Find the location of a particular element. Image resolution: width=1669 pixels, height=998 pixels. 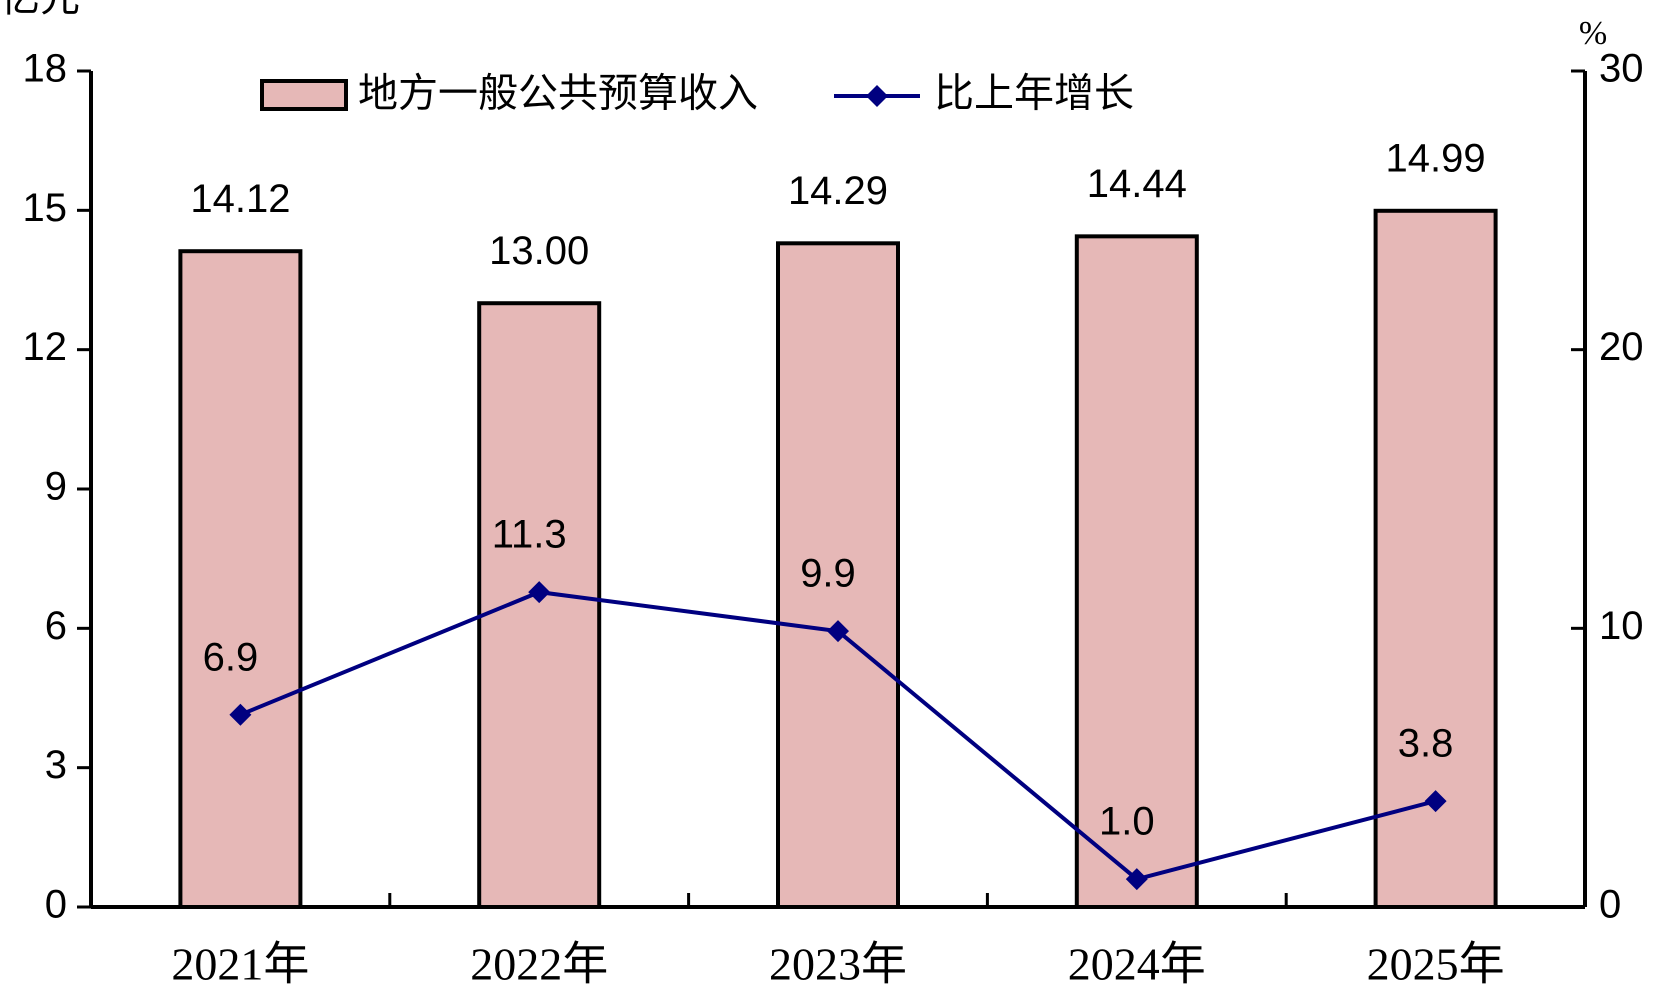

x-tick-label: 2023年 is located at coordinates (838, 964).